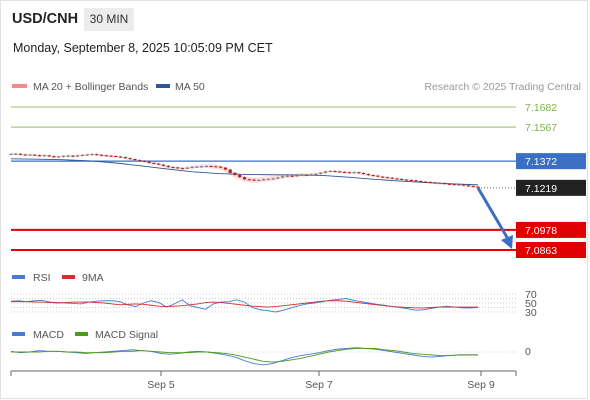 The height and width of the screenshot is (400, 590). I want to click on legend-macd: MACD, so click(48, 335).